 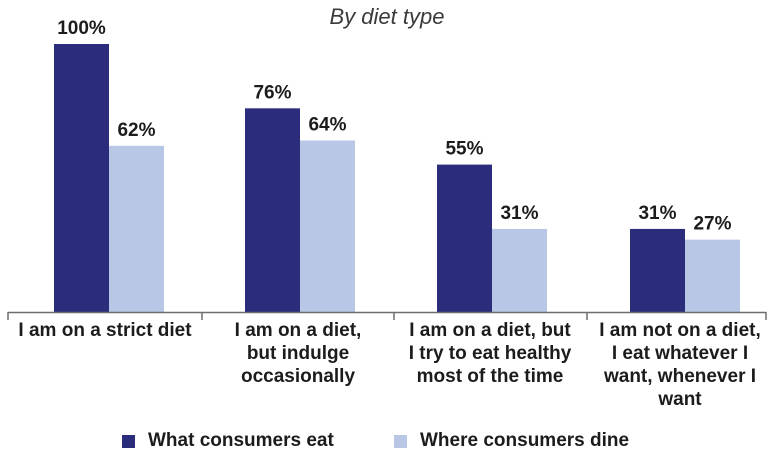 I want to click on legend-swatch-dine, so click(x=400, y=441).